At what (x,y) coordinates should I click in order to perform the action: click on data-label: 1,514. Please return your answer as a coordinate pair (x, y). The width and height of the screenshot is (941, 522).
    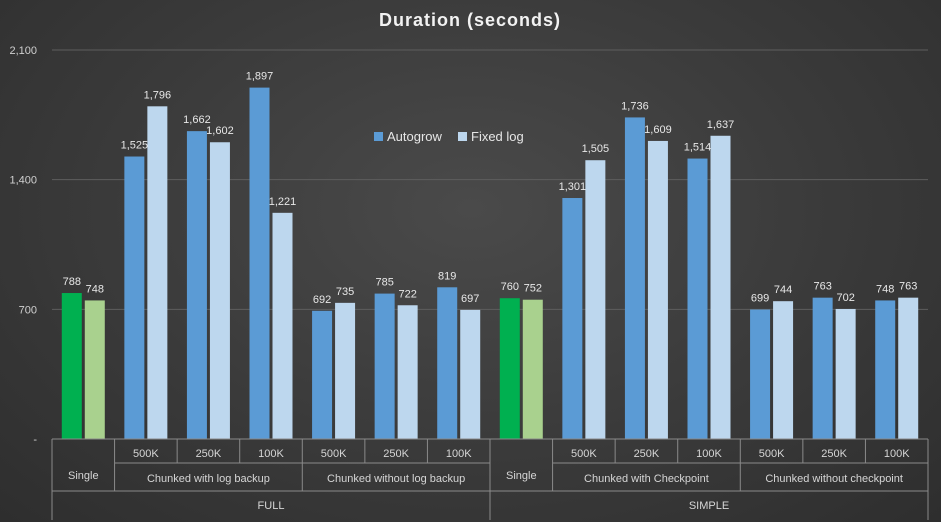
    Looking at the image, I should click on (698, 148).